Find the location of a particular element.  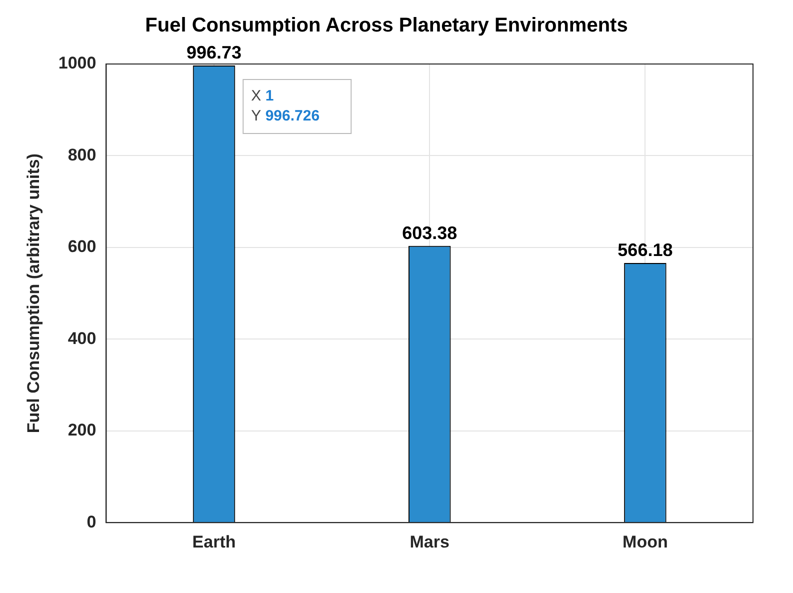

y-tick-label: 800 is located at coordinates (82, 154).